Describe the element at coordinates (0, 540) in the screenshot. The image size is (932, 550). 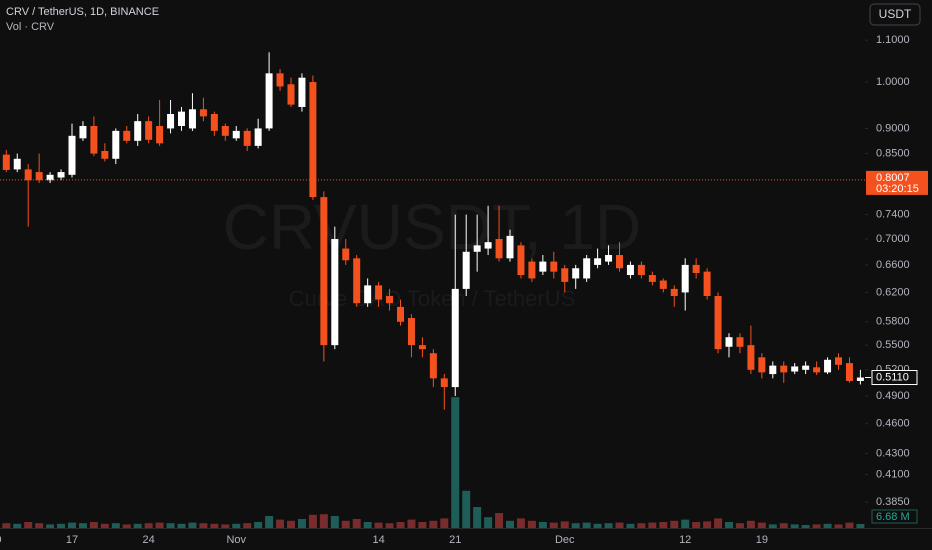
I see `x-tick-label: 10` at that location.